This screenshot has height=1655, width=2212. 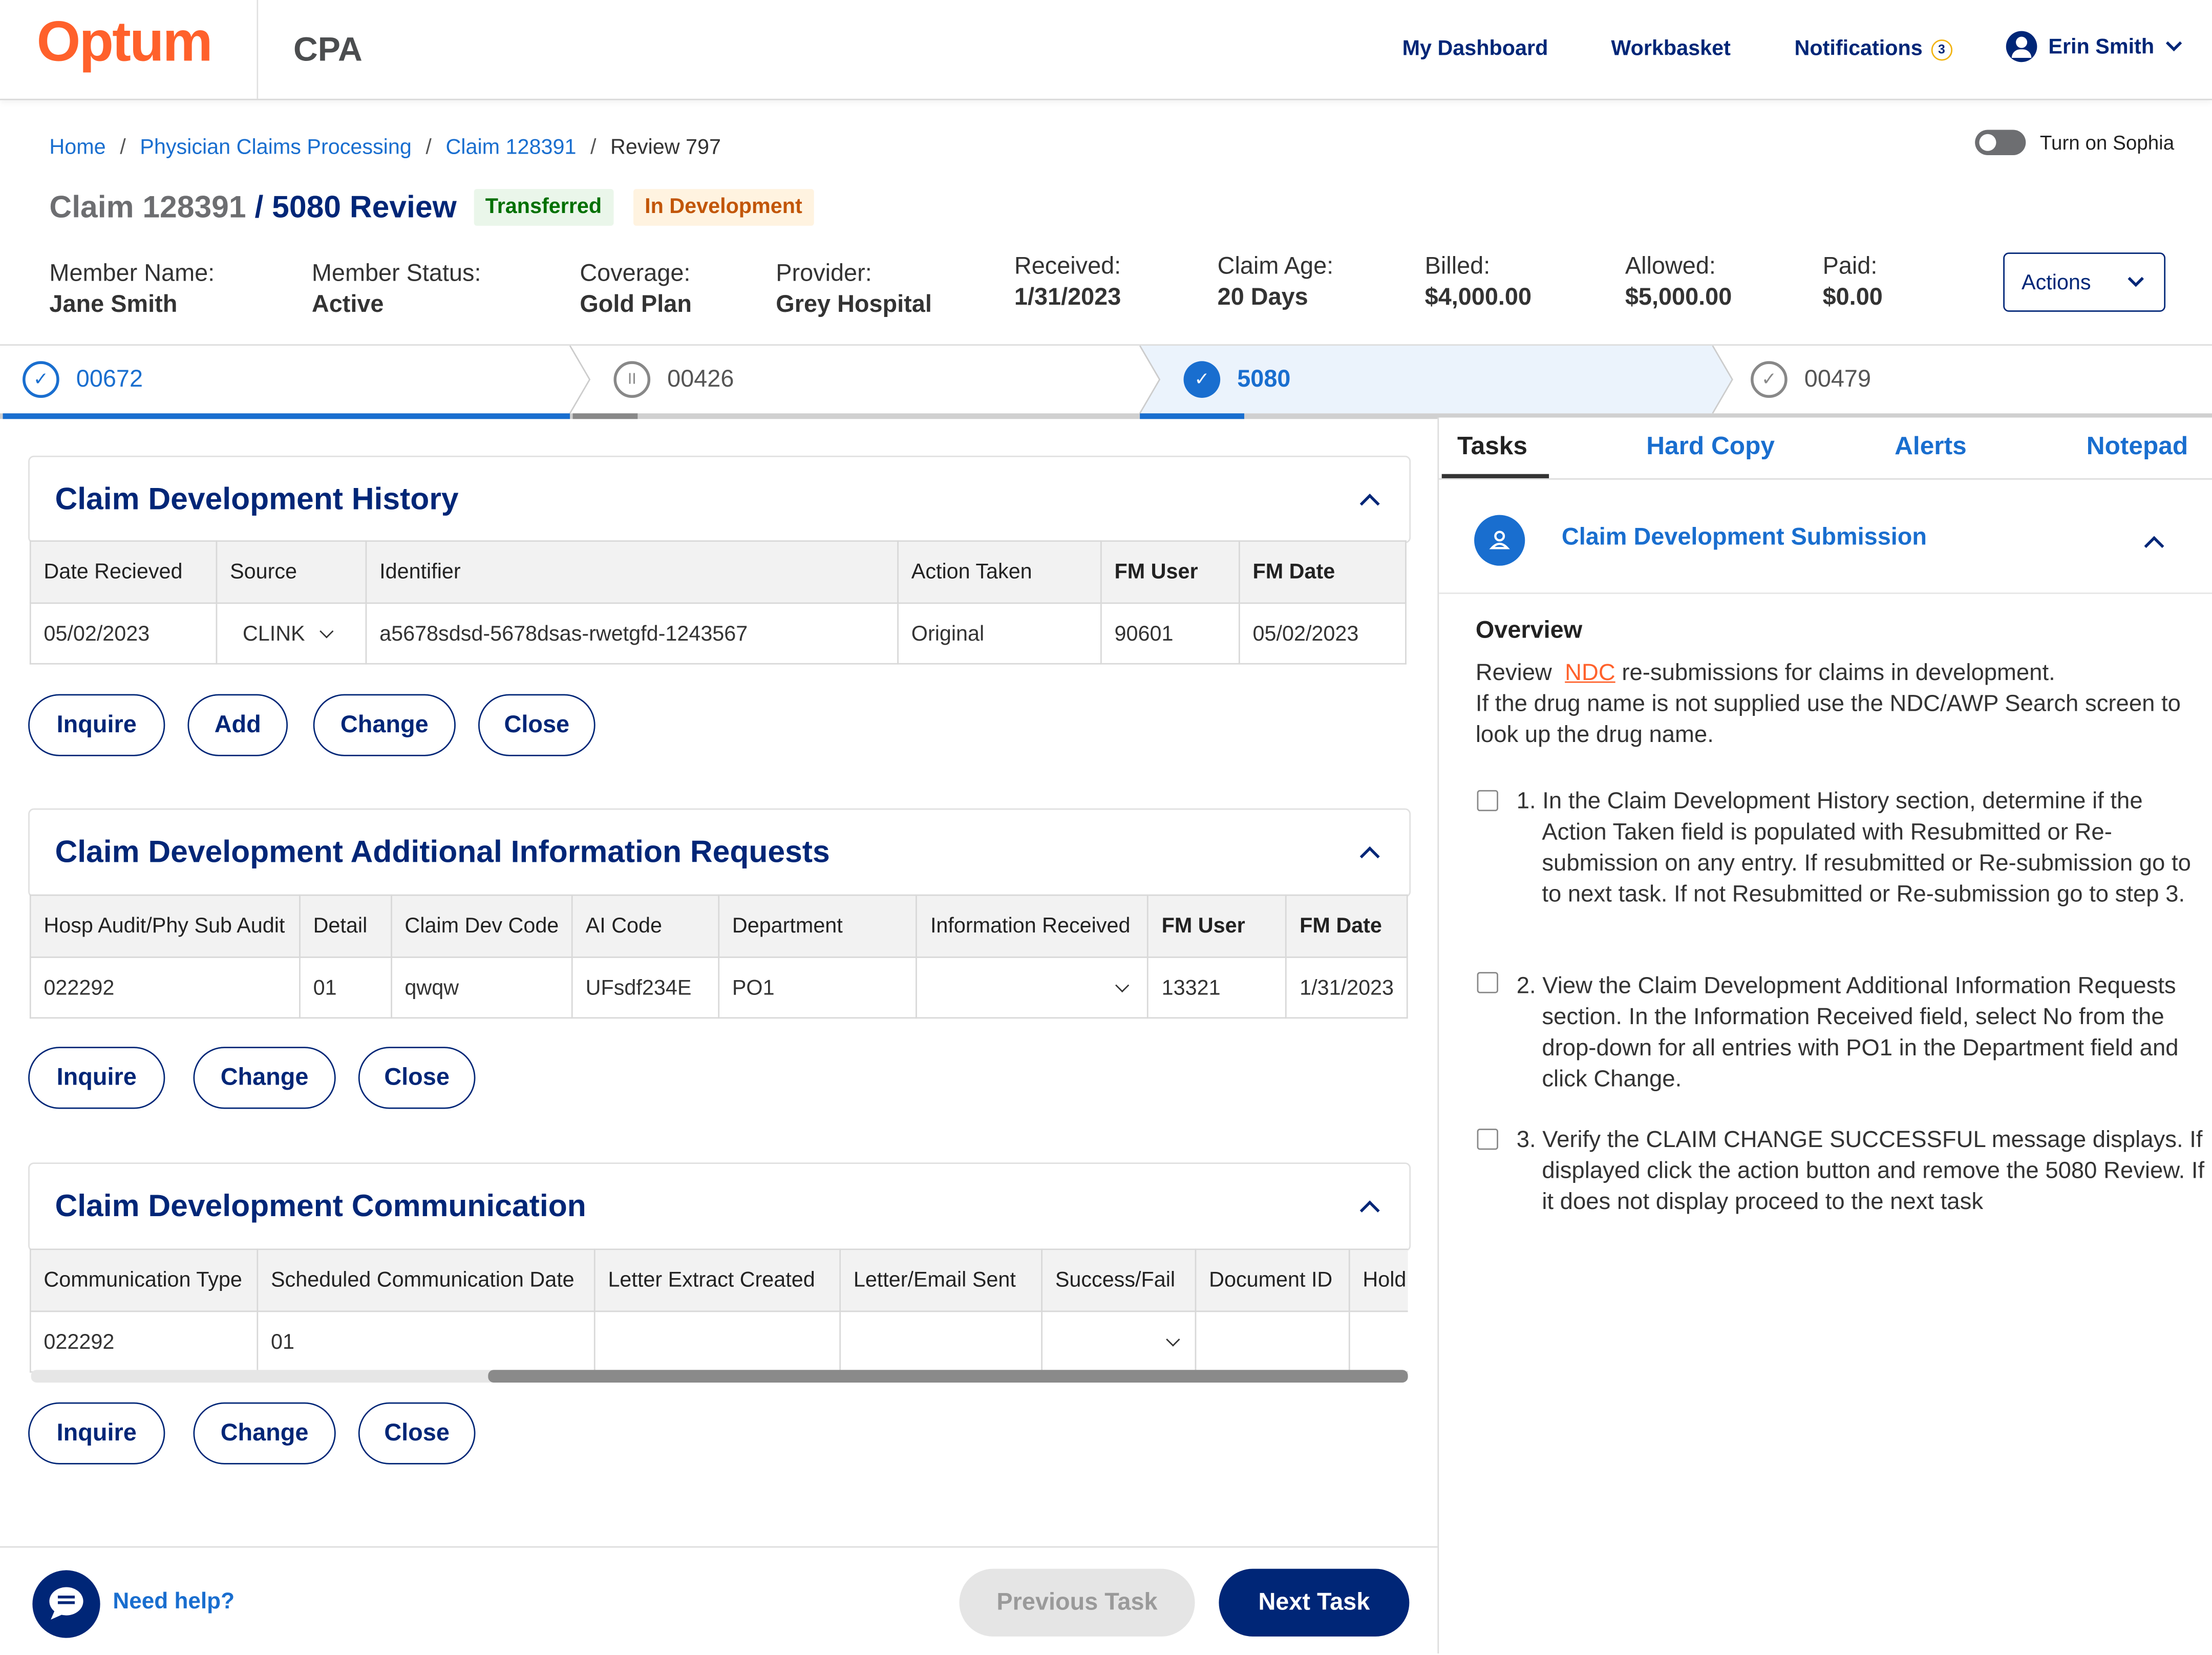 I want to click on history-inquire-button: Inquire, so click(x=97, y=725).